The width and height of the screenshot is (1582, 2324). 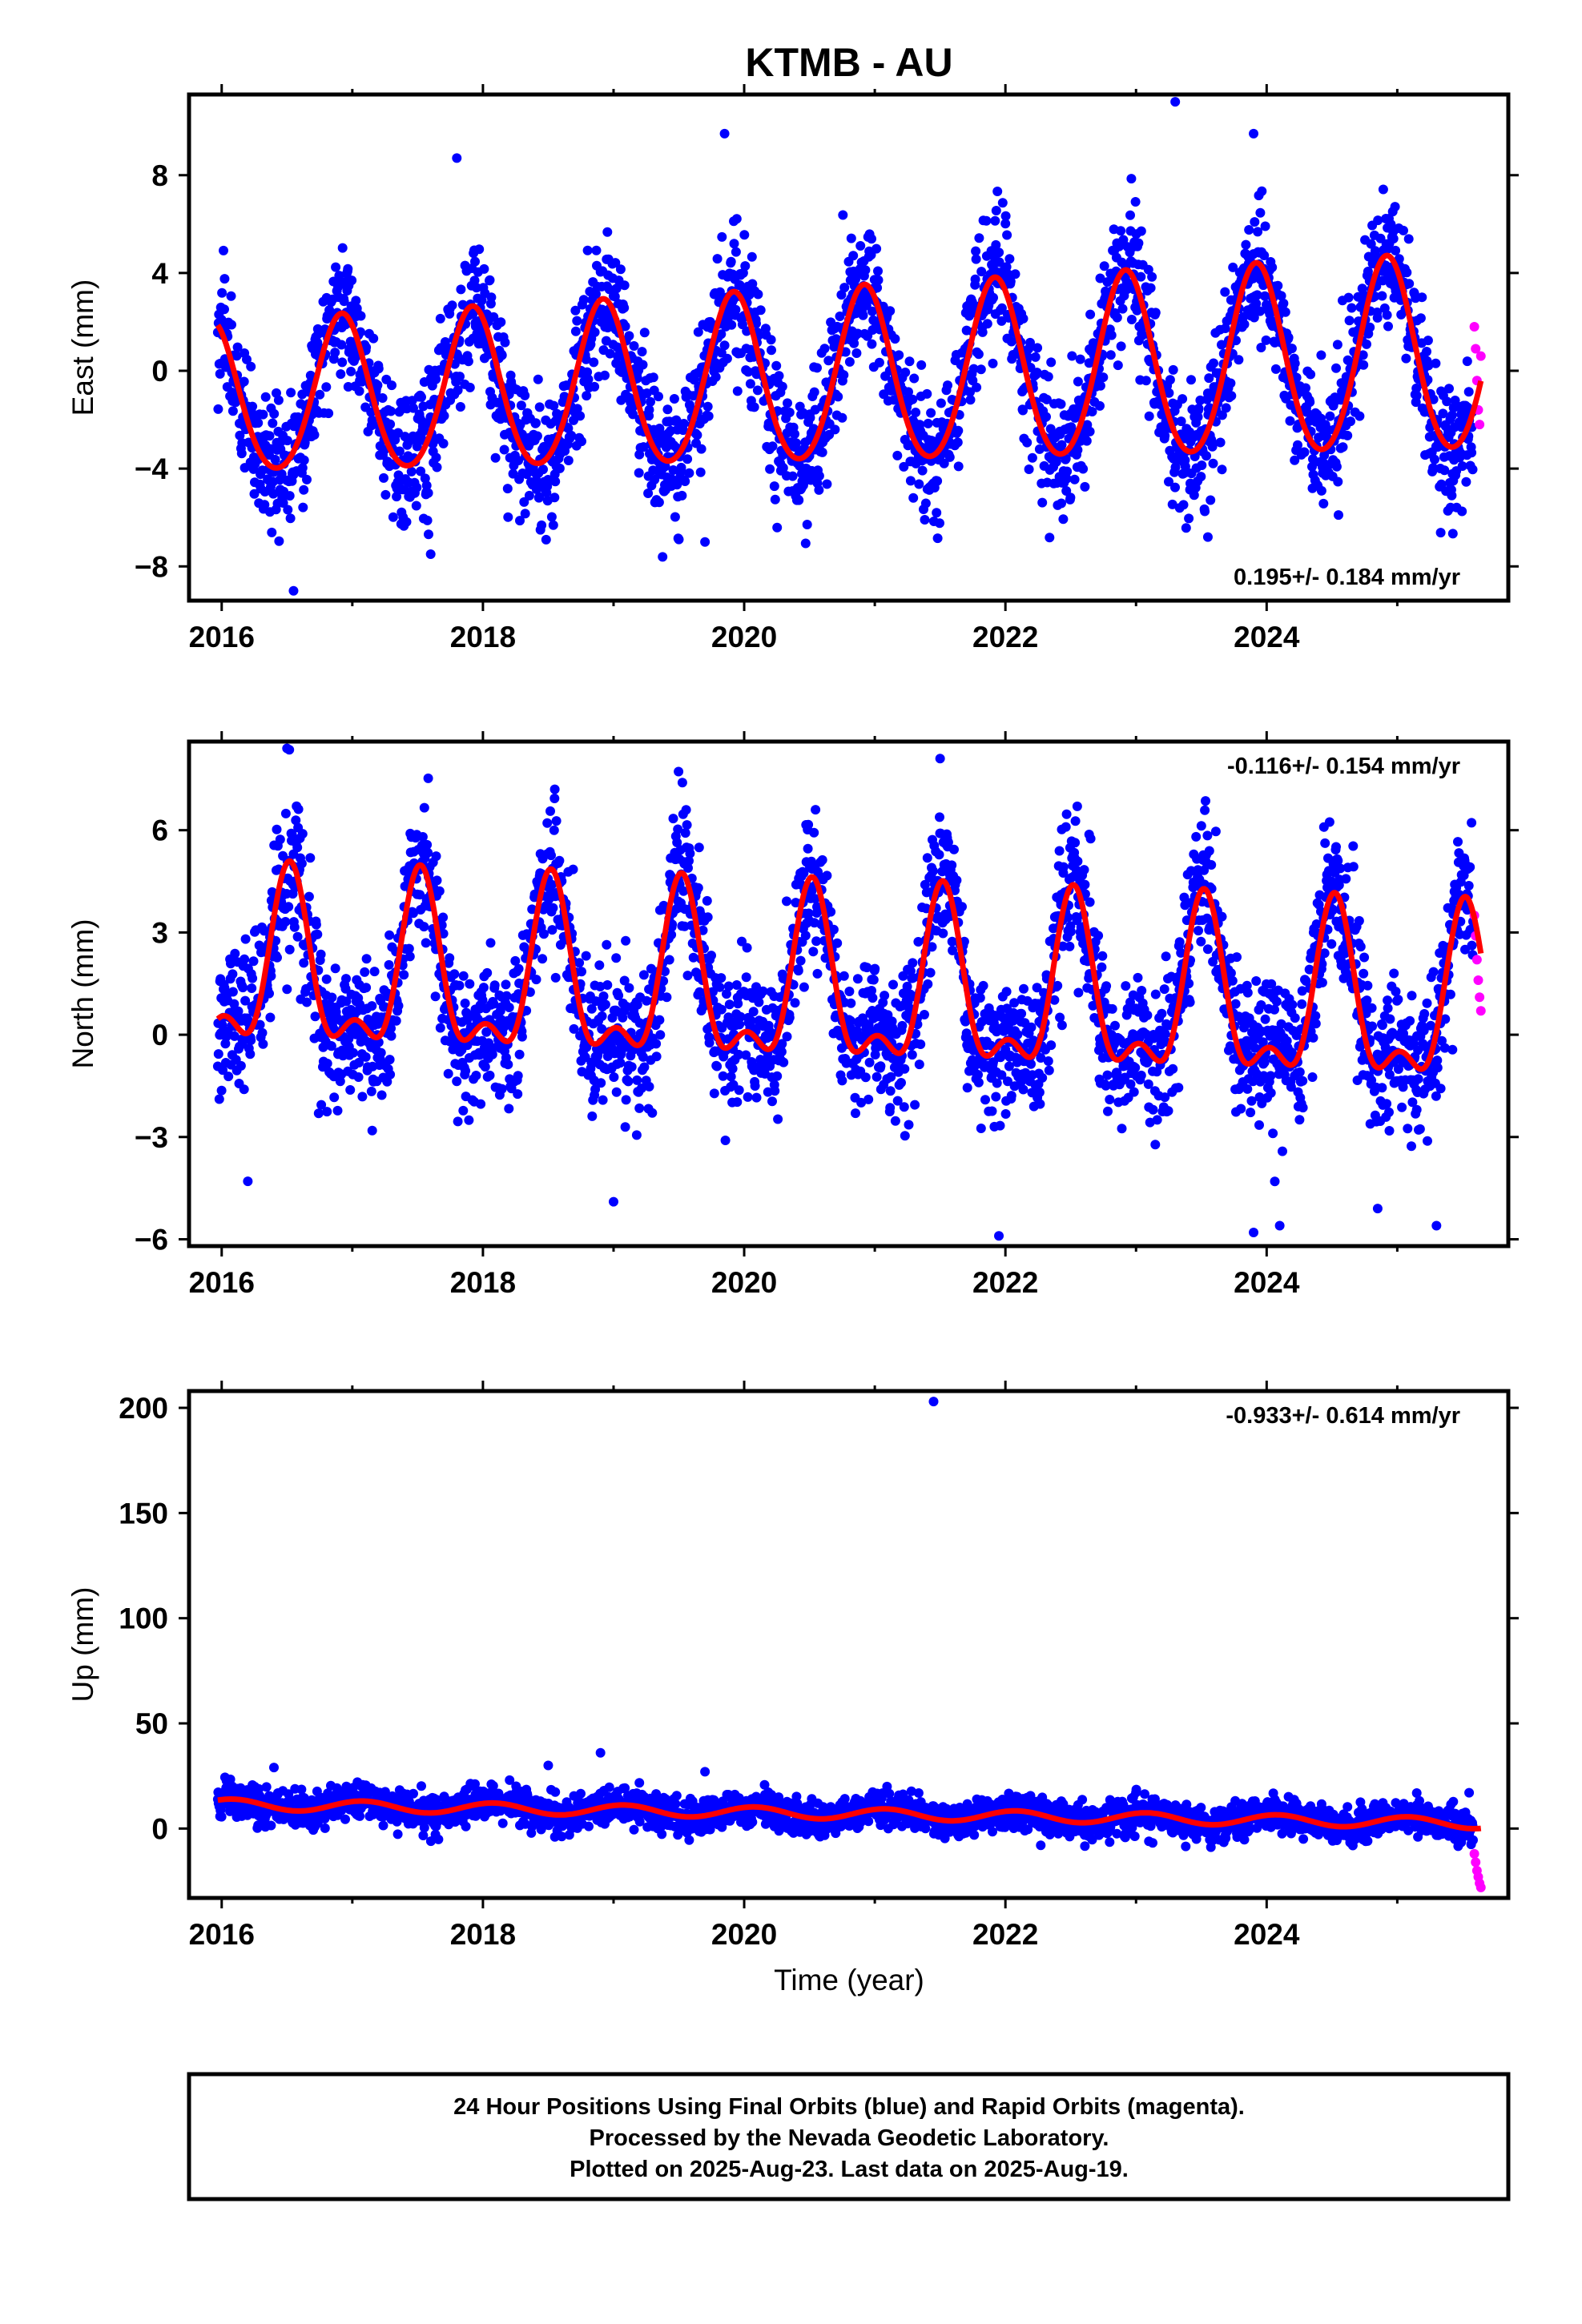 I want to click on y-axis-title: North (mm), so click(x=82, y=993).